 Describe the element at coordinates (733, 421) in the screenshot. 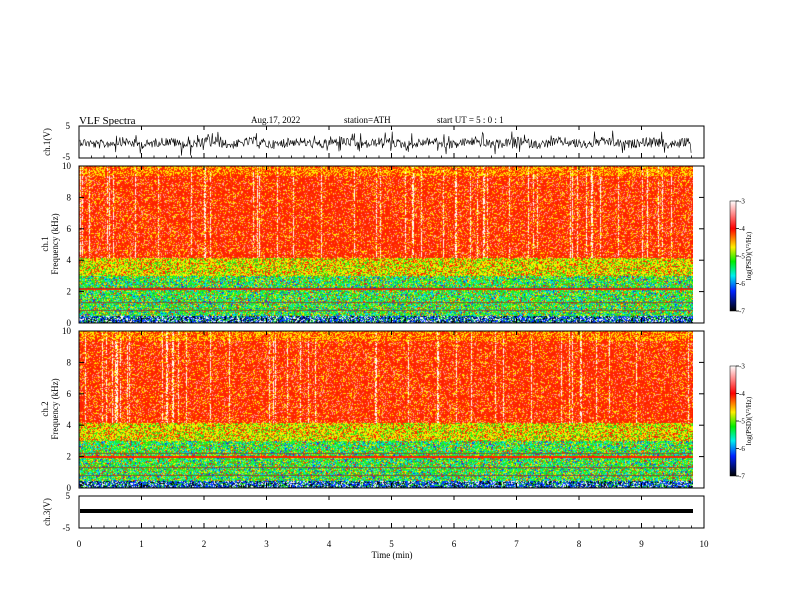

I see `ch2-colorbar-gradient` at that location.